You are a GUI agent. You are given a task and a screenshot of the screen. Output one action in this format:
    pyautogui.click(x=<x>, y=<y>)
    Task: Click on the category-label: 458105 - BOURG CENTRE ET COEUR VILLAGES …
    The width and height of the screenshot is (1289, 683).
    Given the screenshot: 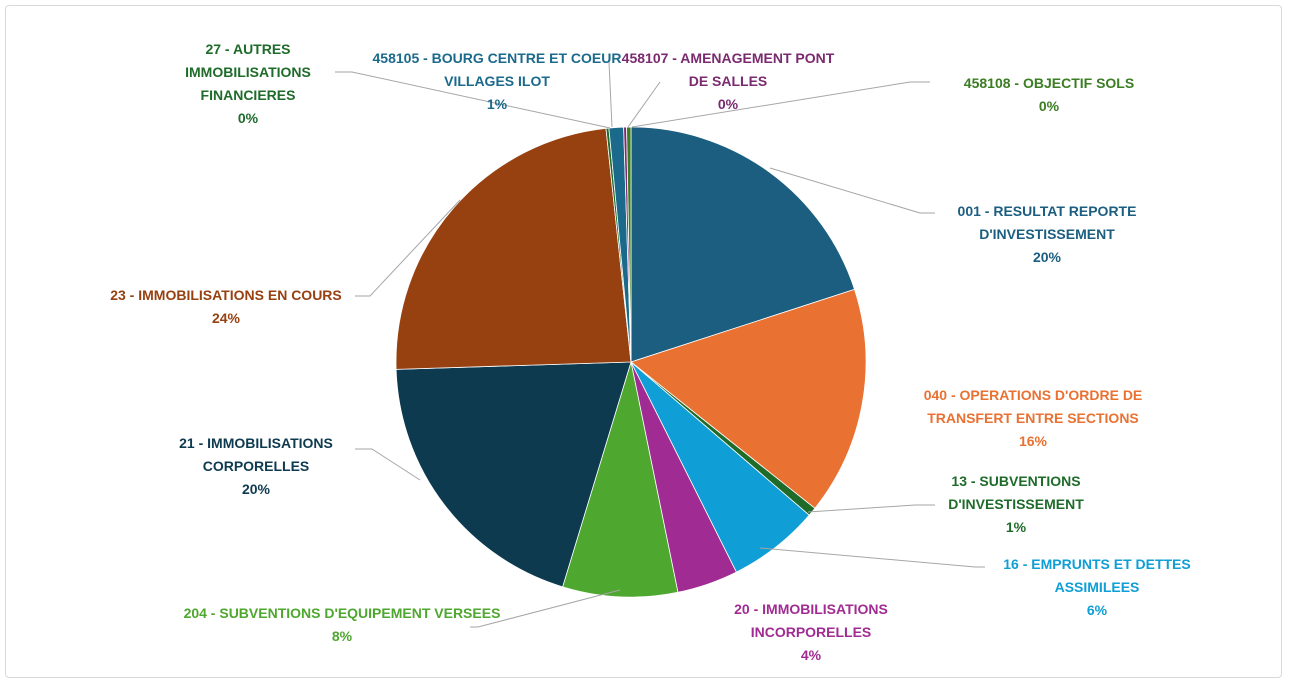 What is the action you would take?
    pyautogui.click(x=497, y=69)
    